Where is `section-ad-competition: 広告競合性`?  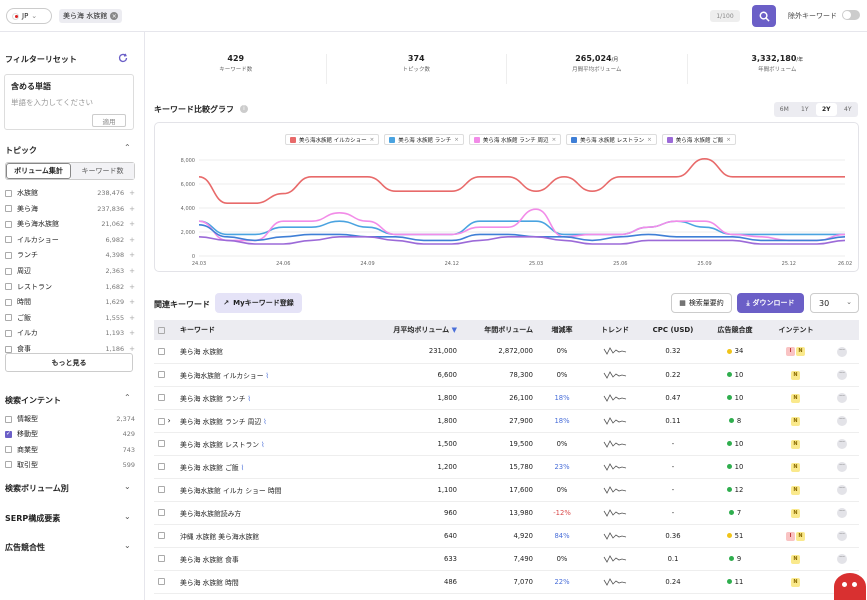 section-ad-competition: 広告競合性 is located at coordinates (25, 547).